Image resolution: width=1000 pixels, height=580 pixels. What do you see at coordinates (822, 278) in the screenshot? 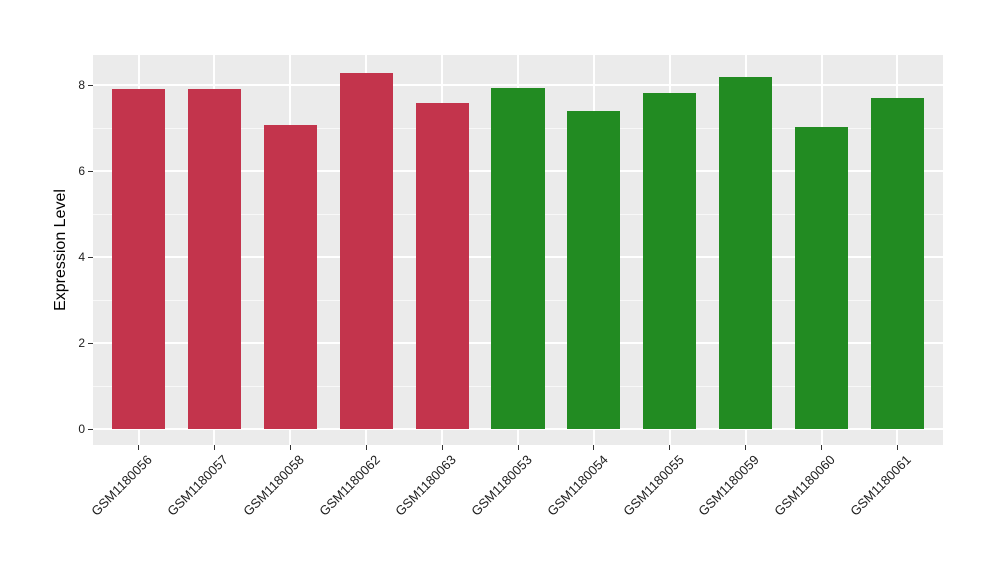
I see `bar-GSM1180060` at bounding box center [822, 278].